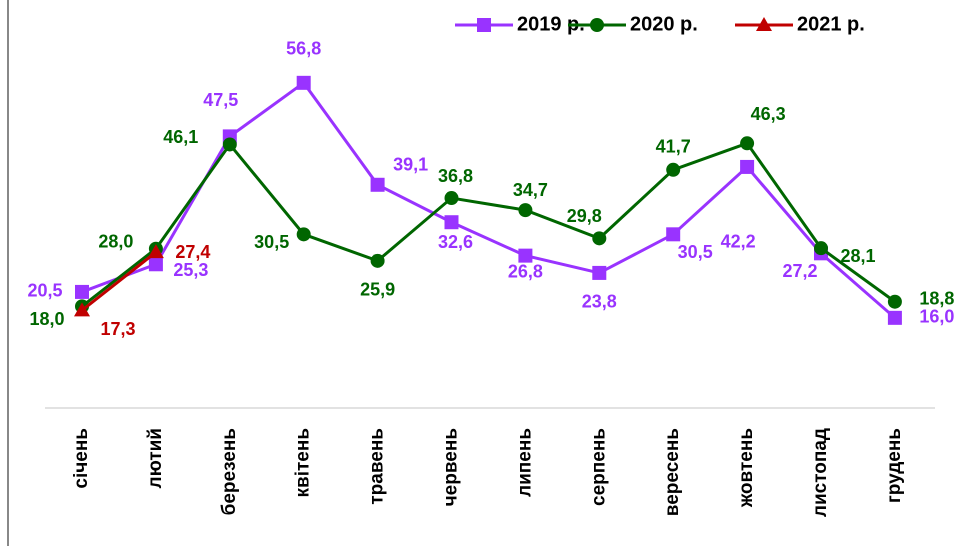  I want to click on data-label: 18,8, so click(936, 298).